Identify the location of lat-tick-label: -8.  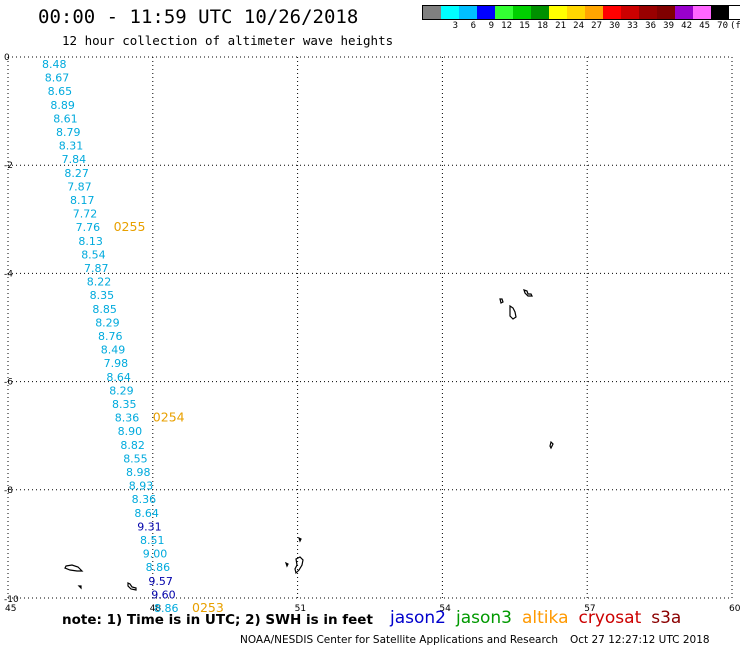
(8, 491).